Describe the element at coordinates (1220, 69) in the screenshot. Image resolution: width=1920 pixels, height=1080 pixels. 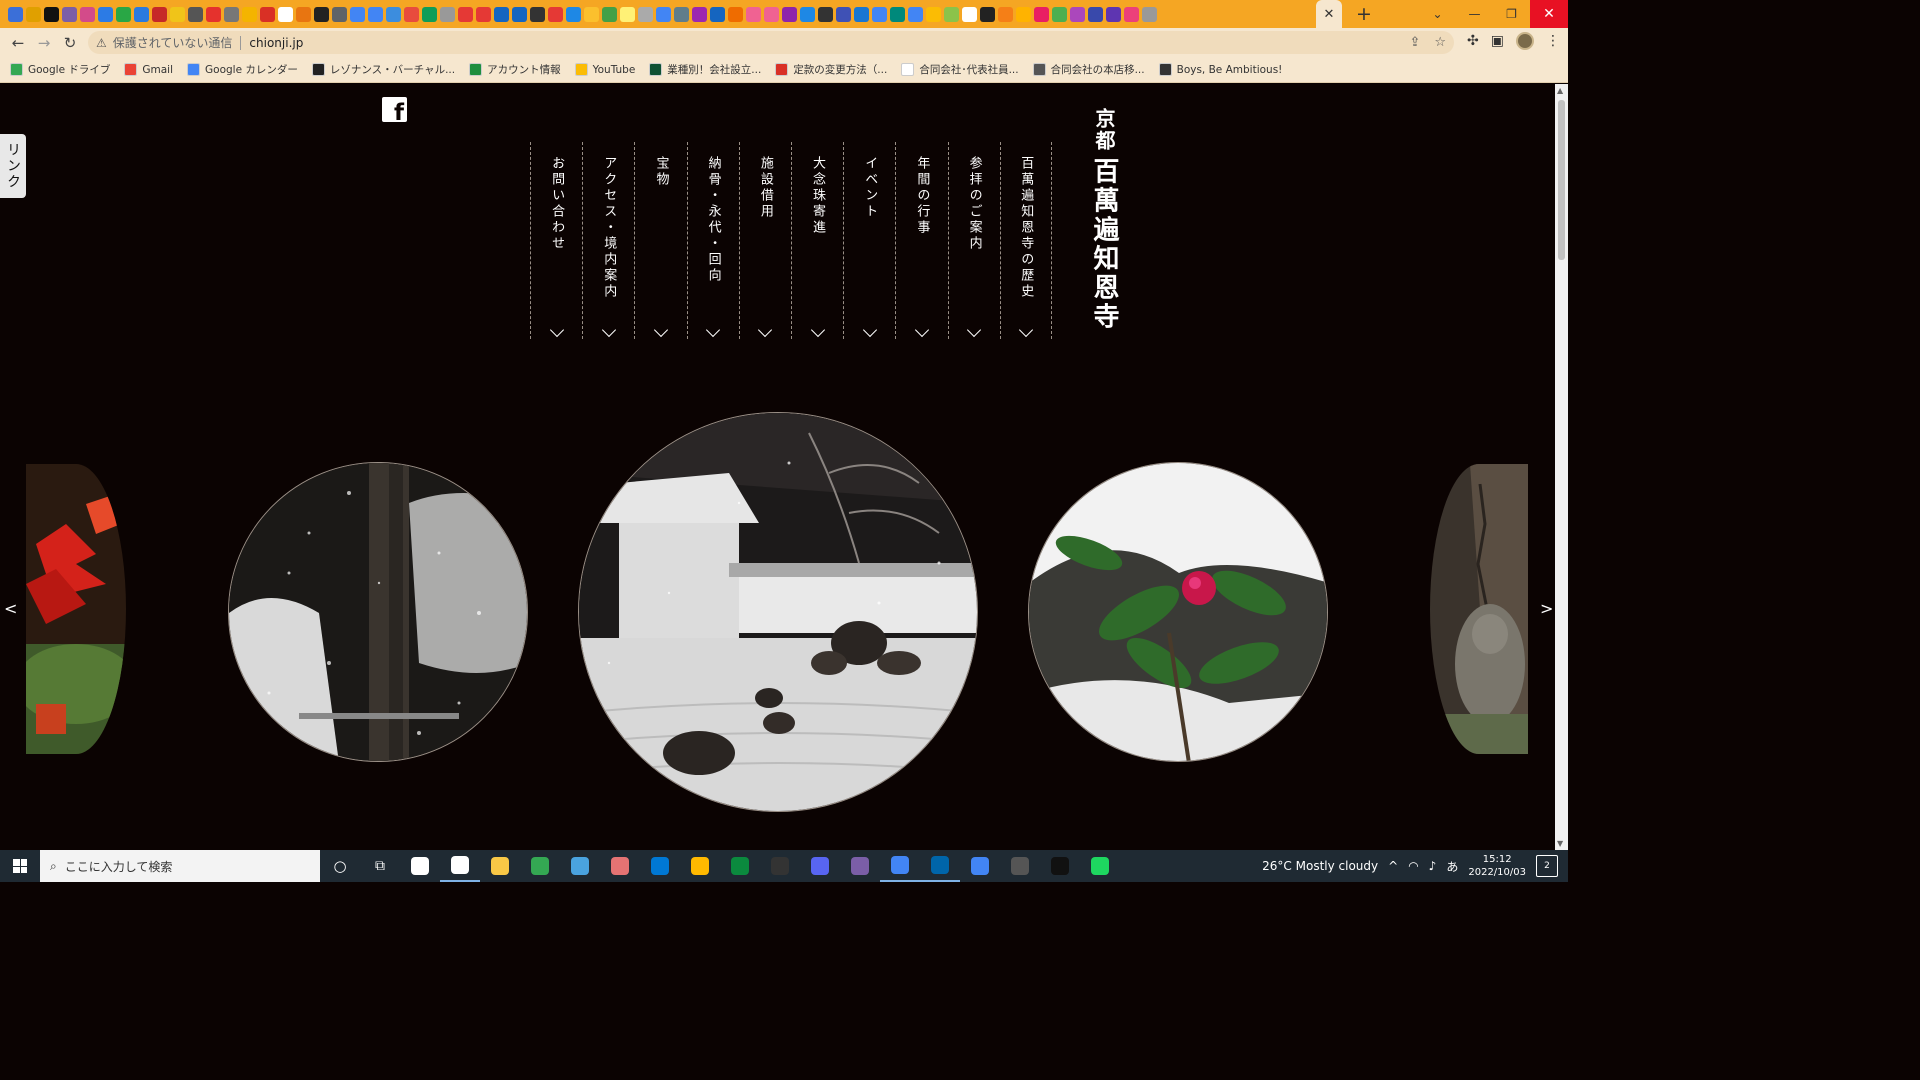
I see `bookmark-item: Boys, Be Ambitious!` at that location.